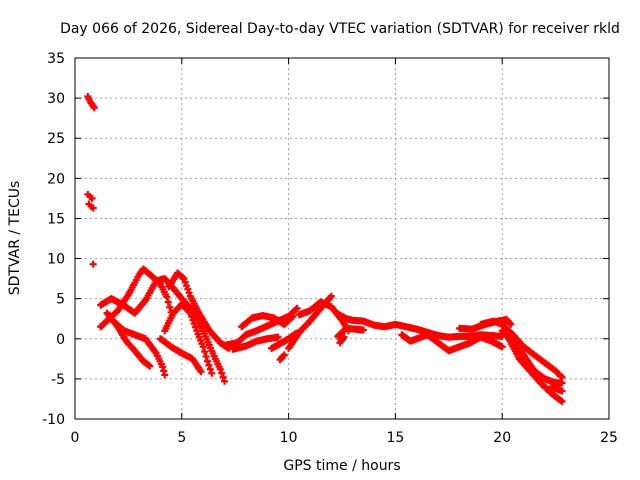 This screenshot has height=480, width=640. What do you see at coordinates (56, 139) in the screenshot?
I see `y-tick-label: 25` at bounding box center [56, 139].